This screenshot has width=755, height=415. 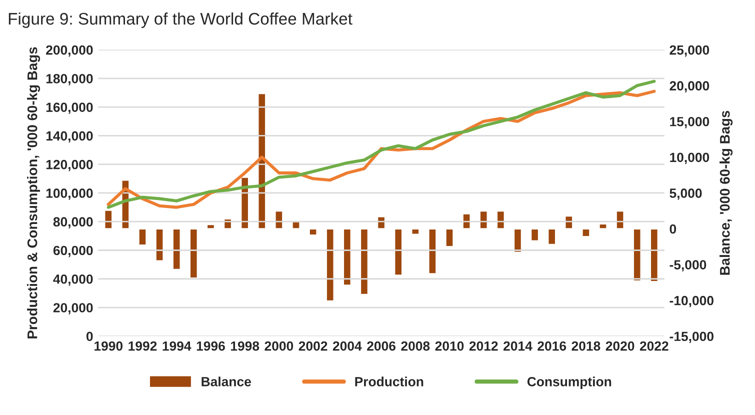 I want to click on y-tick-label: 80,000, so click(x=73, y=222).